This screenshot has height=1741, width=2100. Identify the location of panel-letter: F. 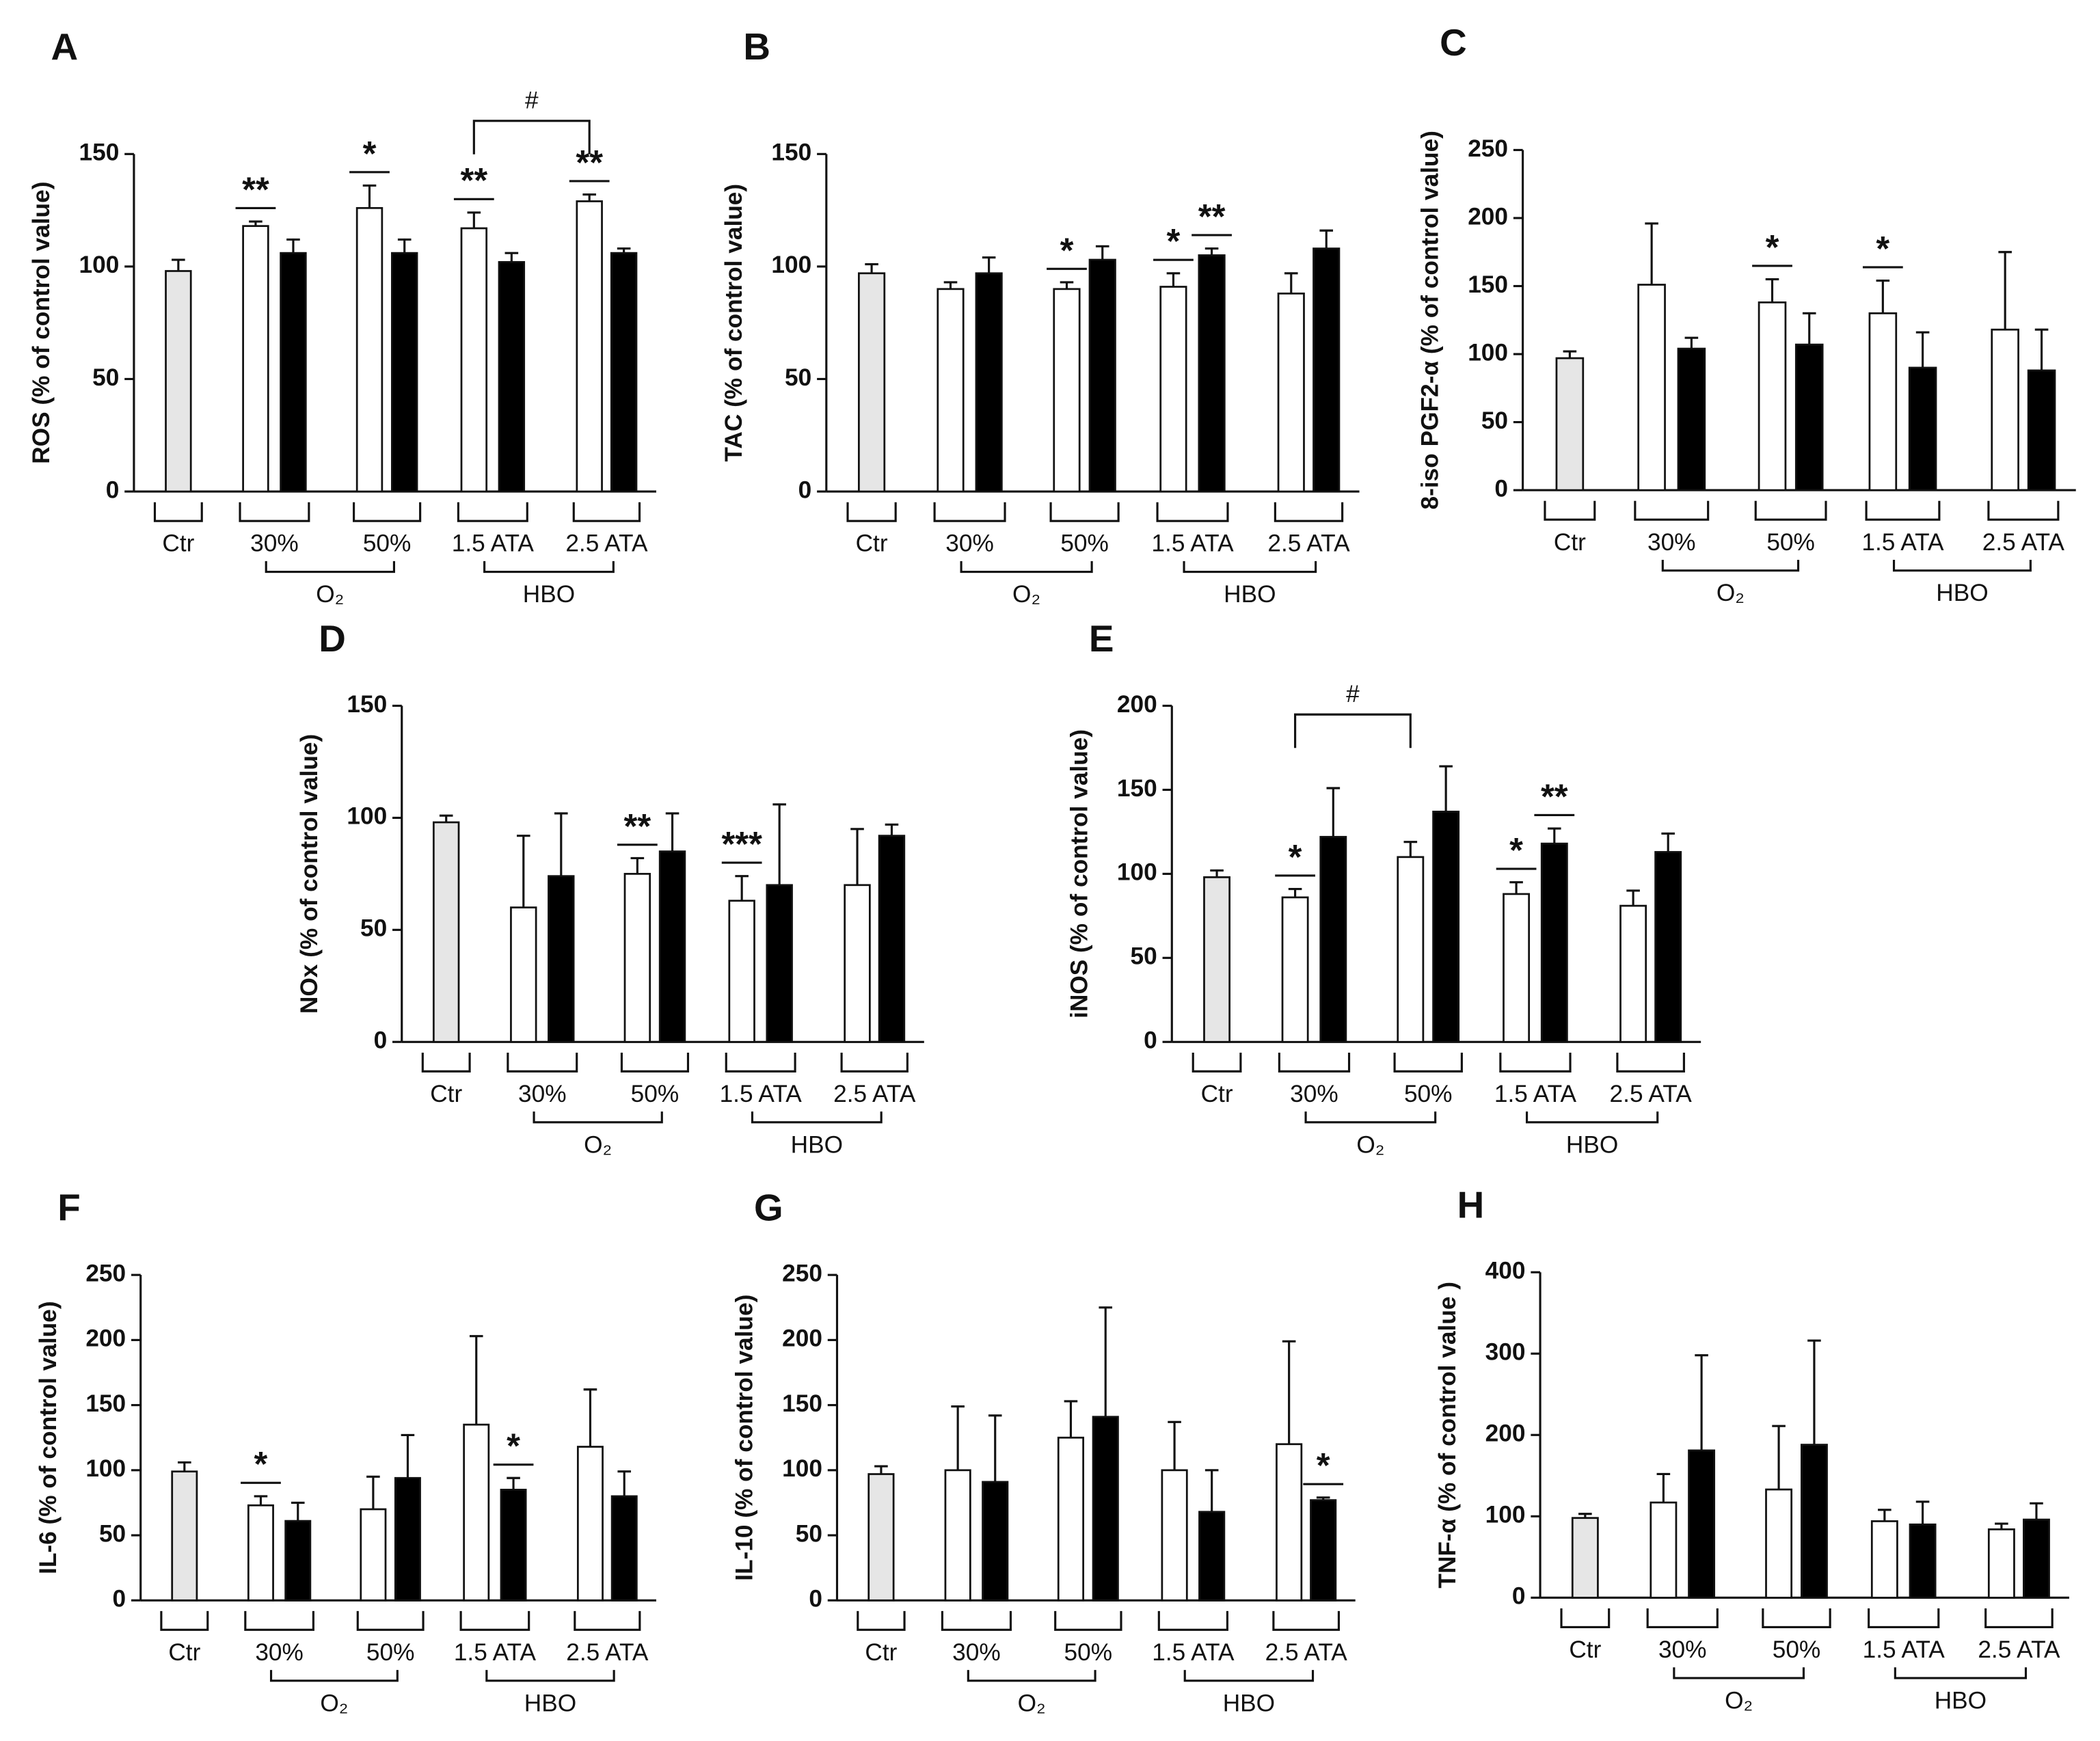
(69, 1208).